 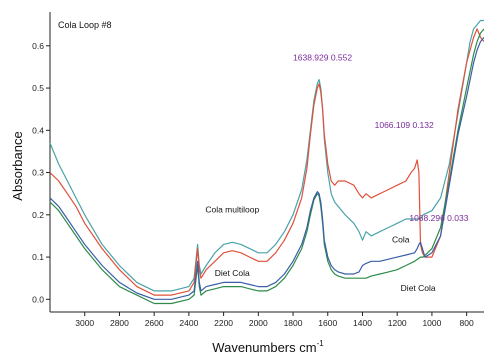 What do you see at coordinates (188, 323) in the screenshot?
I see `x-tick-label: 2400` at bounding box center [188, 323].